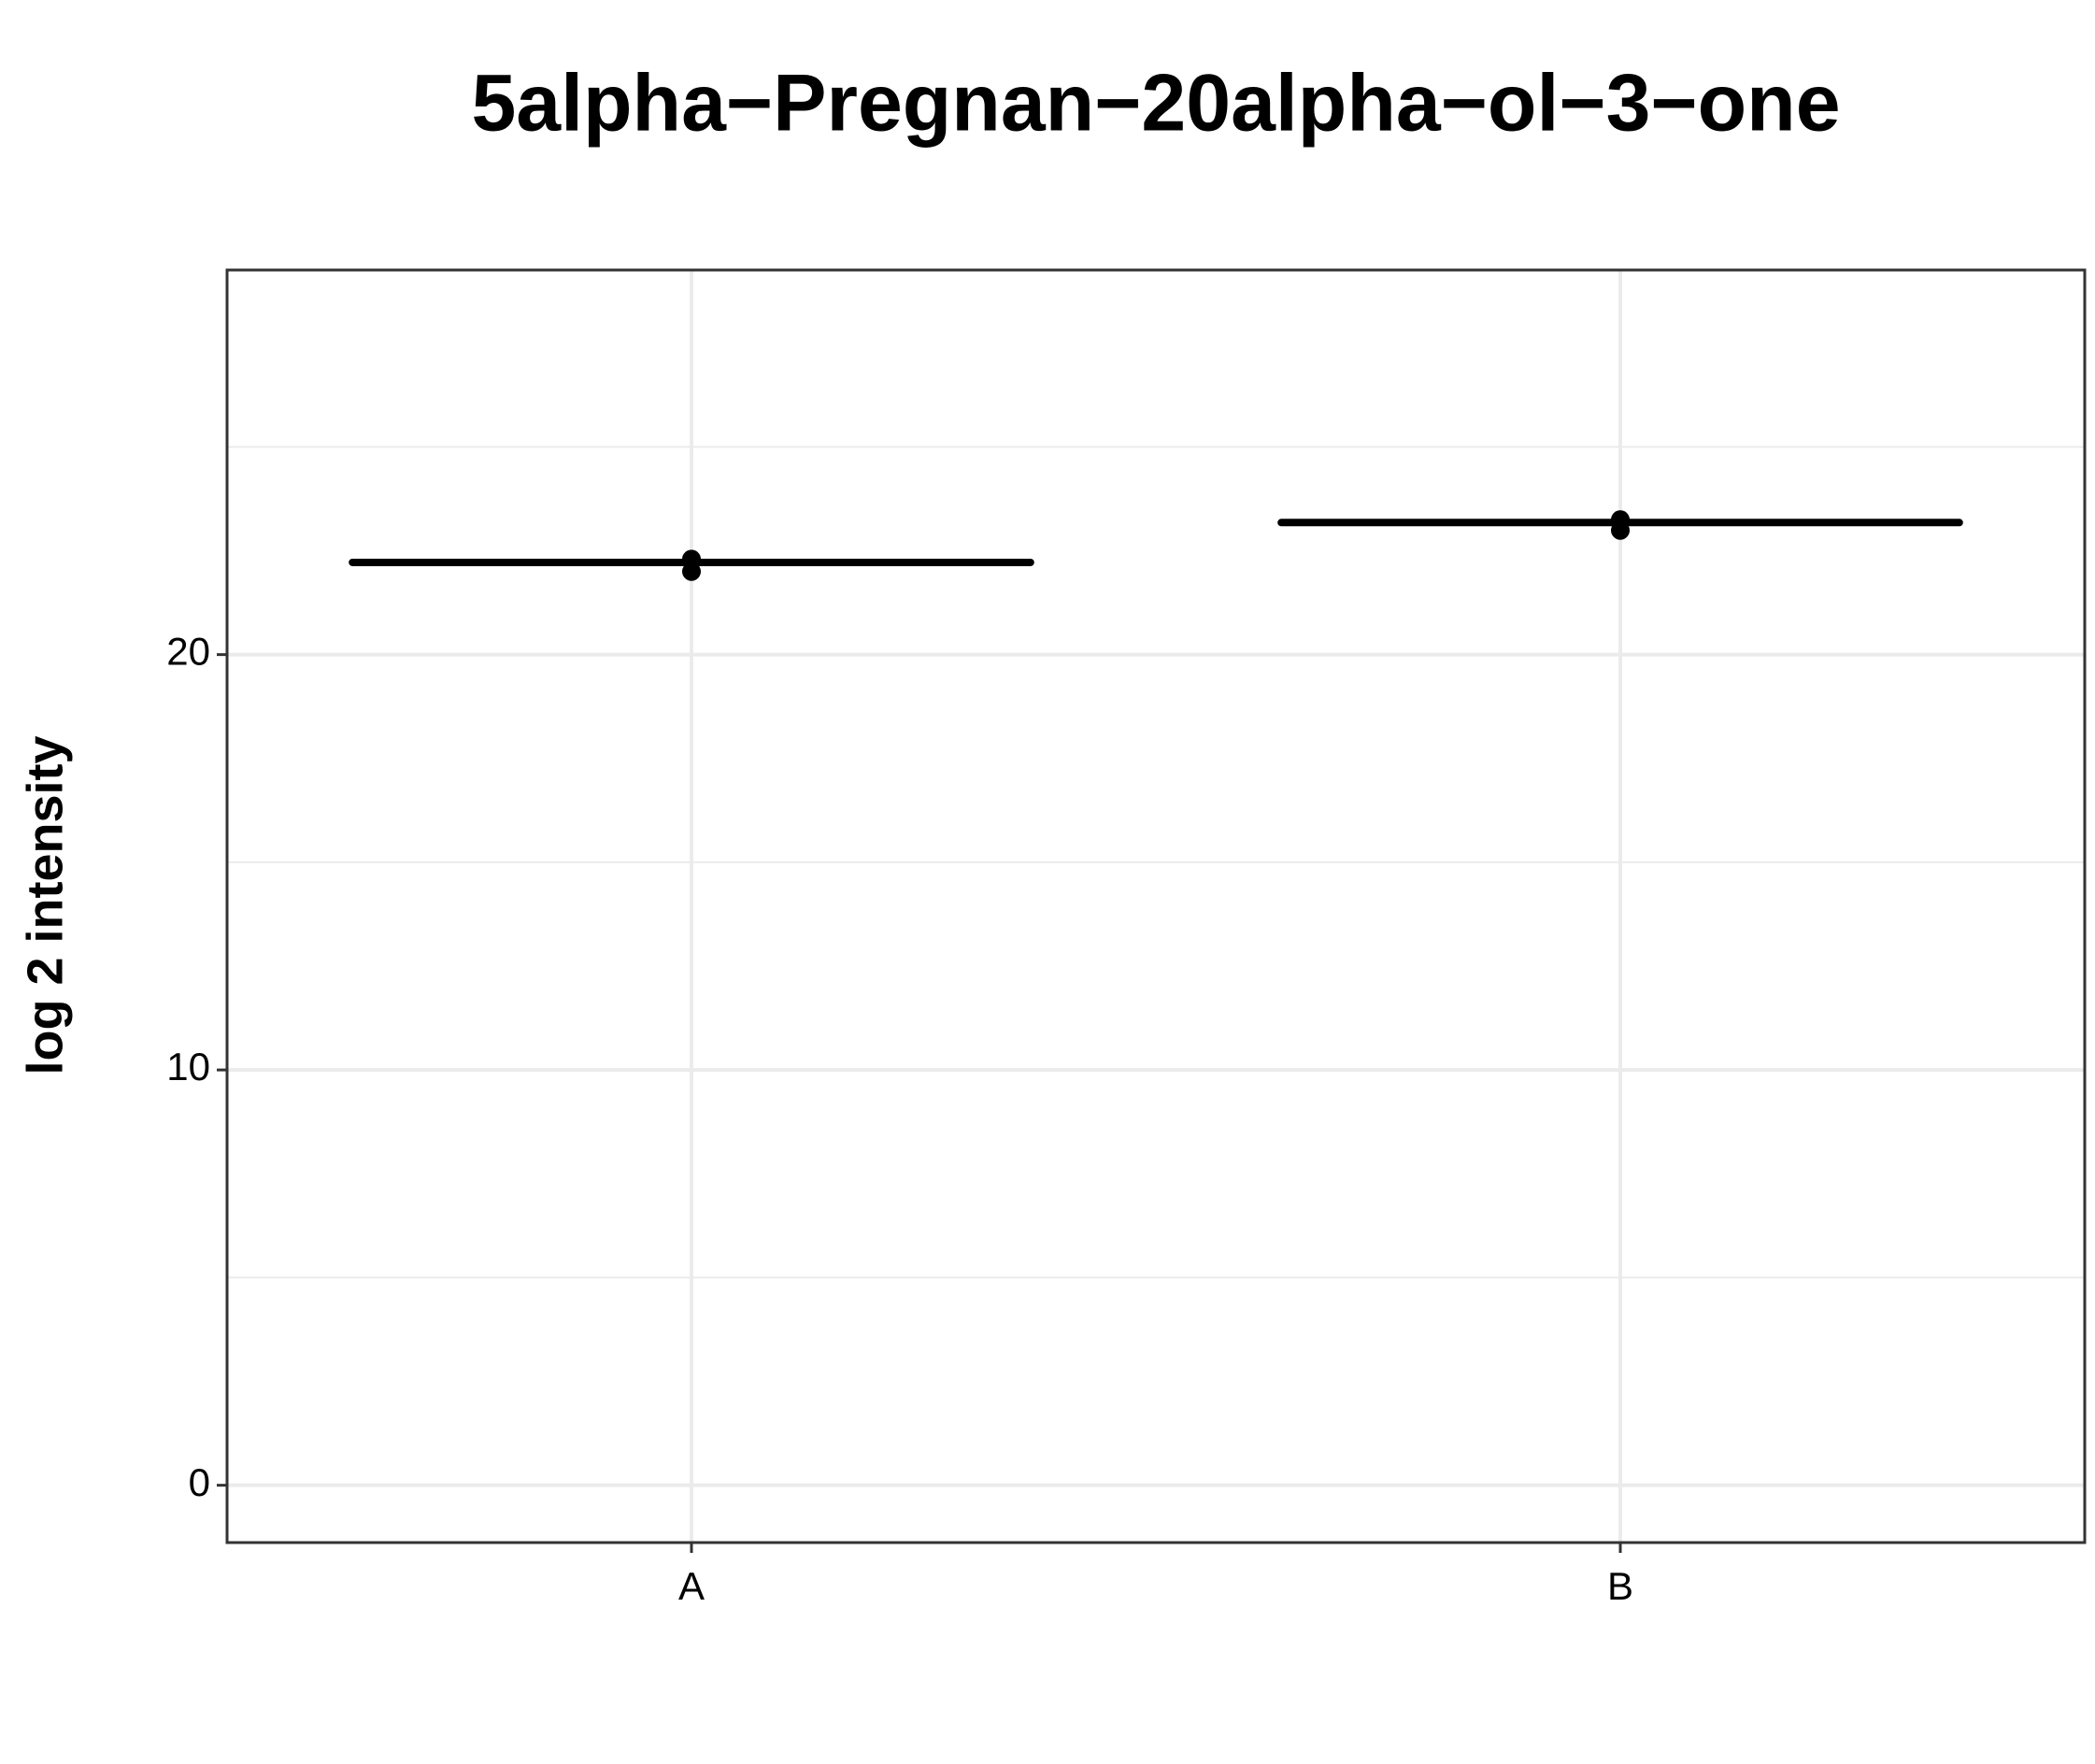  What do you see at coordinates (45, 904) in the screenshot?
I see `y-axis-label: log 2 intensity` at bounding box center [45, 904].